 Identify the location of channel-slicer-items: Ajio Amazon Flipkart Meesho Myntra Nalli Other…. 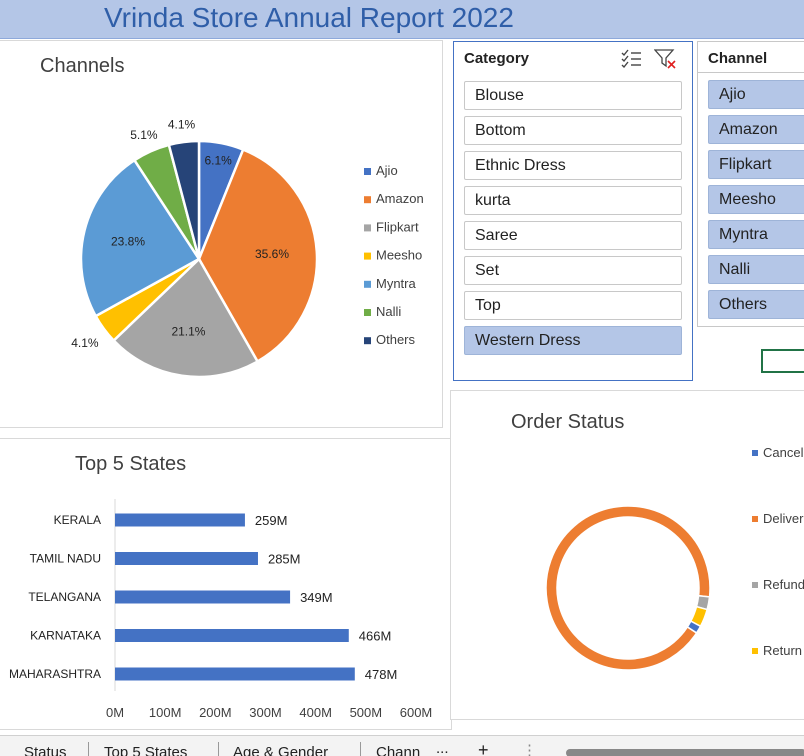
(756, 202).